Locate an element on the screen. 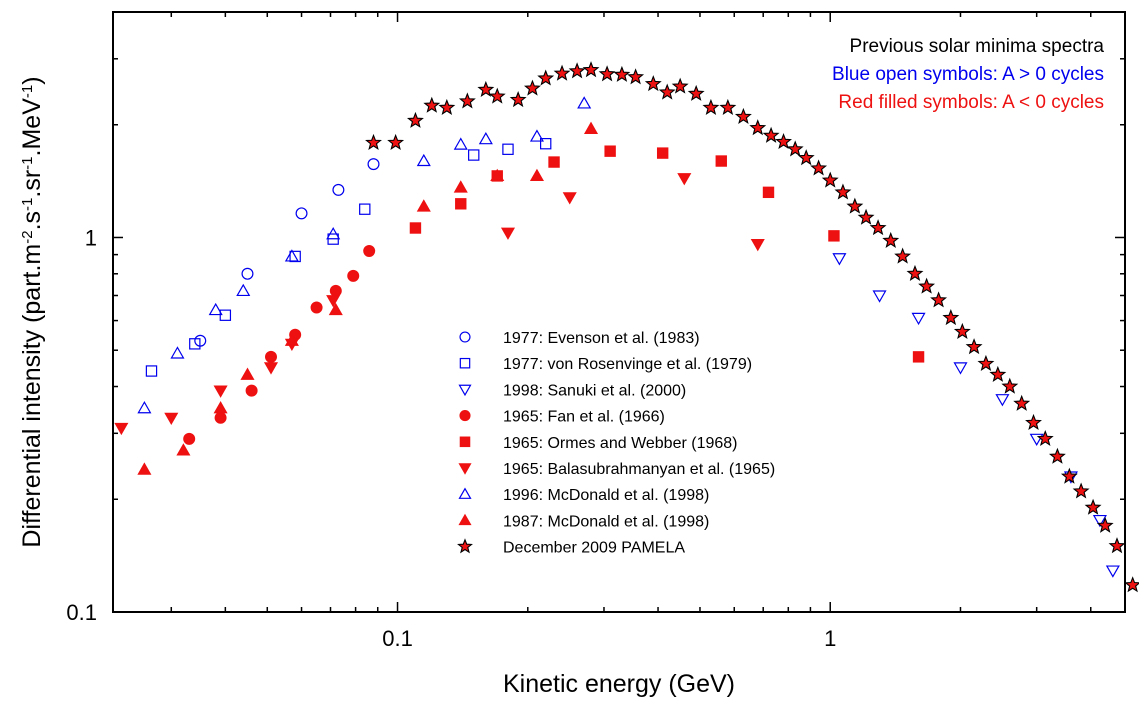 This screenshot has height=706, width=1139. legend-label: 1996: McDonald et al. (1998) is located at coordinates (606, 495).